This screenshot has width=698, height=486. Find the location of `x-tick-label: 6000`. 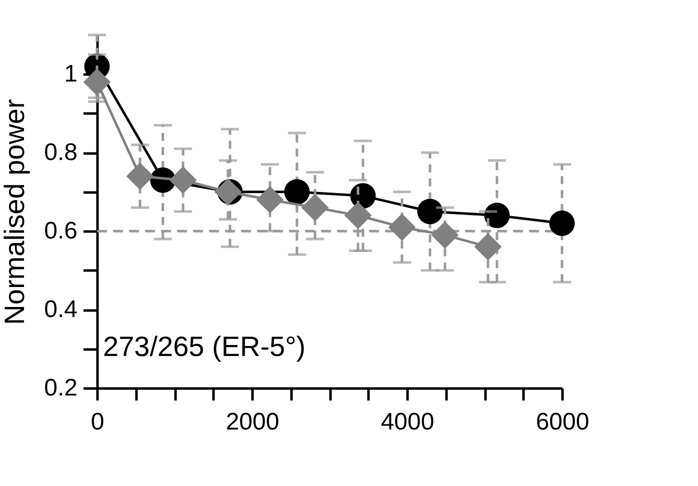

x-tick-label: 6000 is located at coordinates (563, 422).